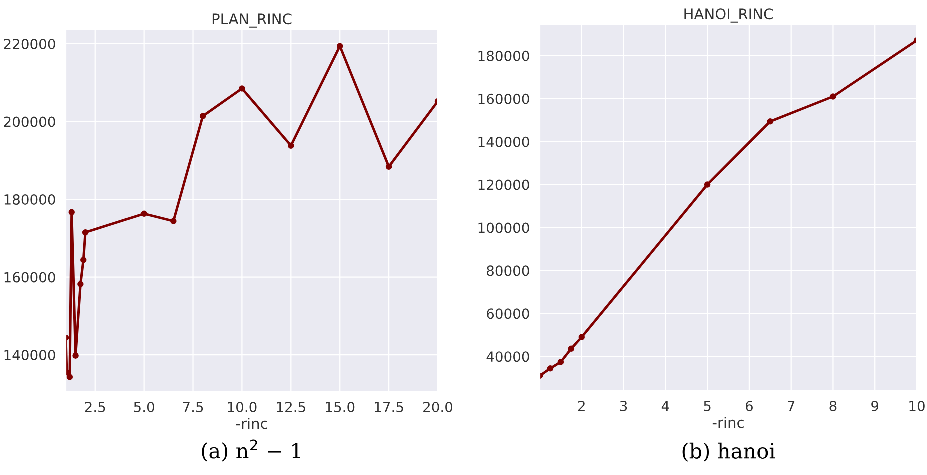 The width and height of the screenshot is (927, 475). Describe the element at coordinates (624, 406) in the screenshot. I see `x-tick-label: 3` at that location.